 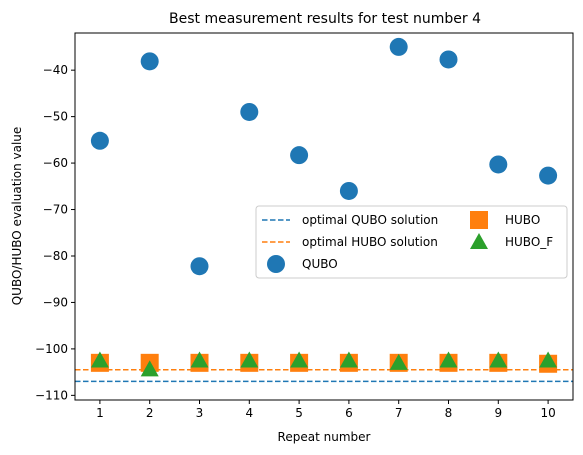 What do you see at coordinates (349, 413) in the screenshot?
I see `x-tick-label: 6` at bounding box center [349, 413].